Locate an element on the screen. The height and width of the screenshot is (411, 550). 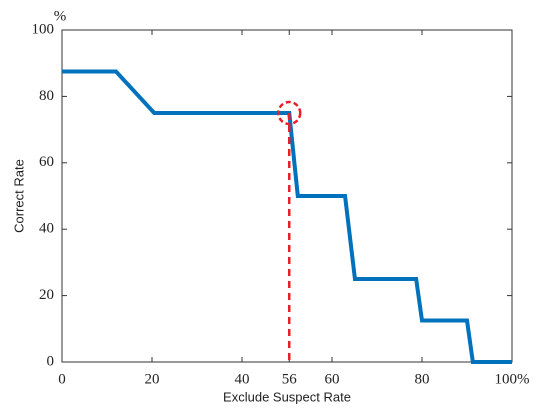
x-tick-label: 80 is located at coordinates (422, 379).